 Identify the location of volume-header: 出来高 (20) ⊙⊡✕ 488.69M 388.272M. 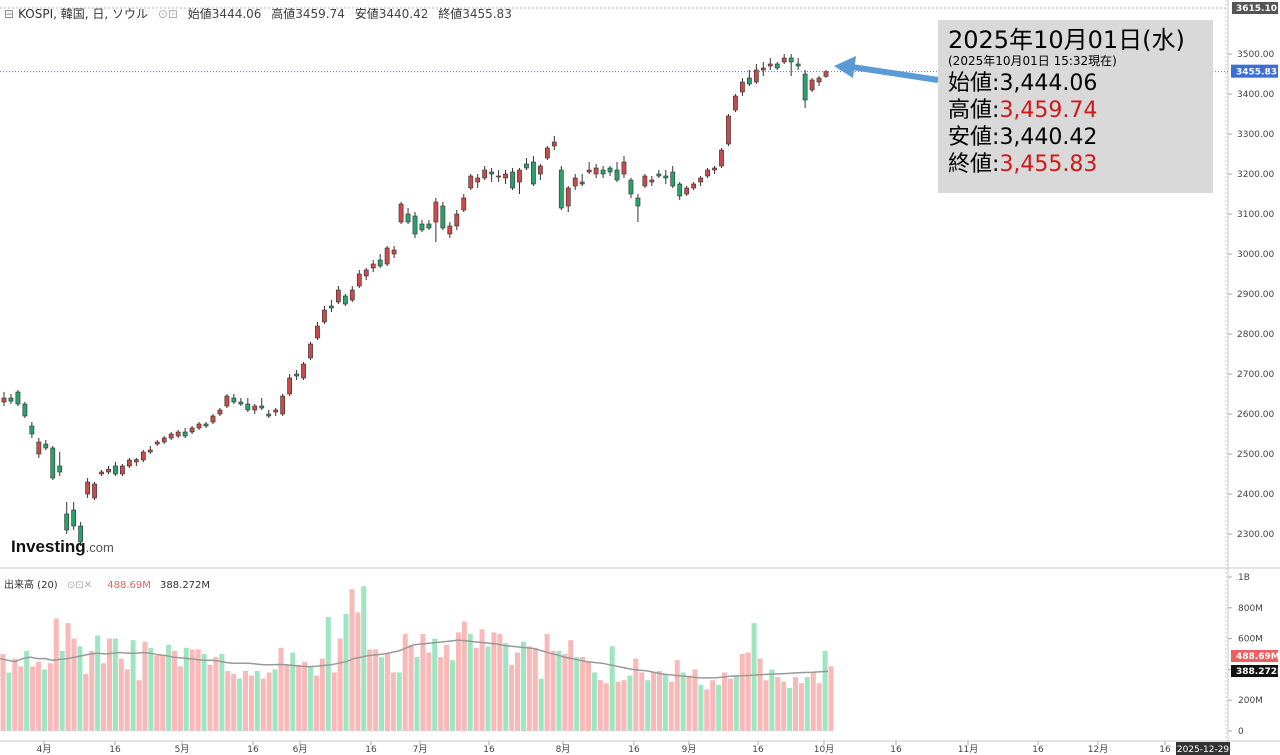
(107, 583).